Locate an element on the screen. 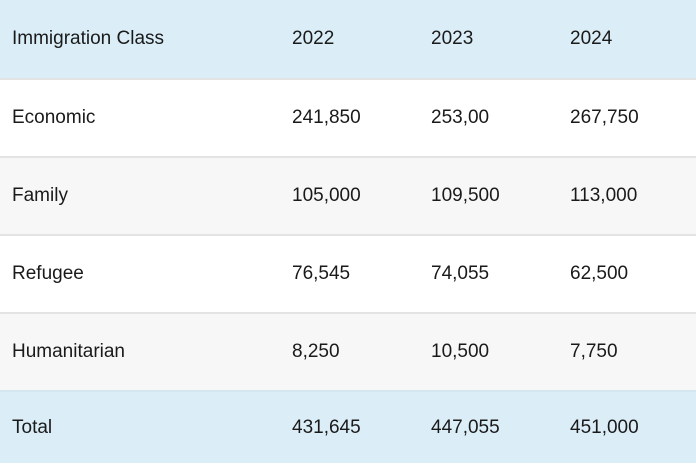 The image size is (696, 464). cell-2023: 74,055 is located at coordinates (488, 274).